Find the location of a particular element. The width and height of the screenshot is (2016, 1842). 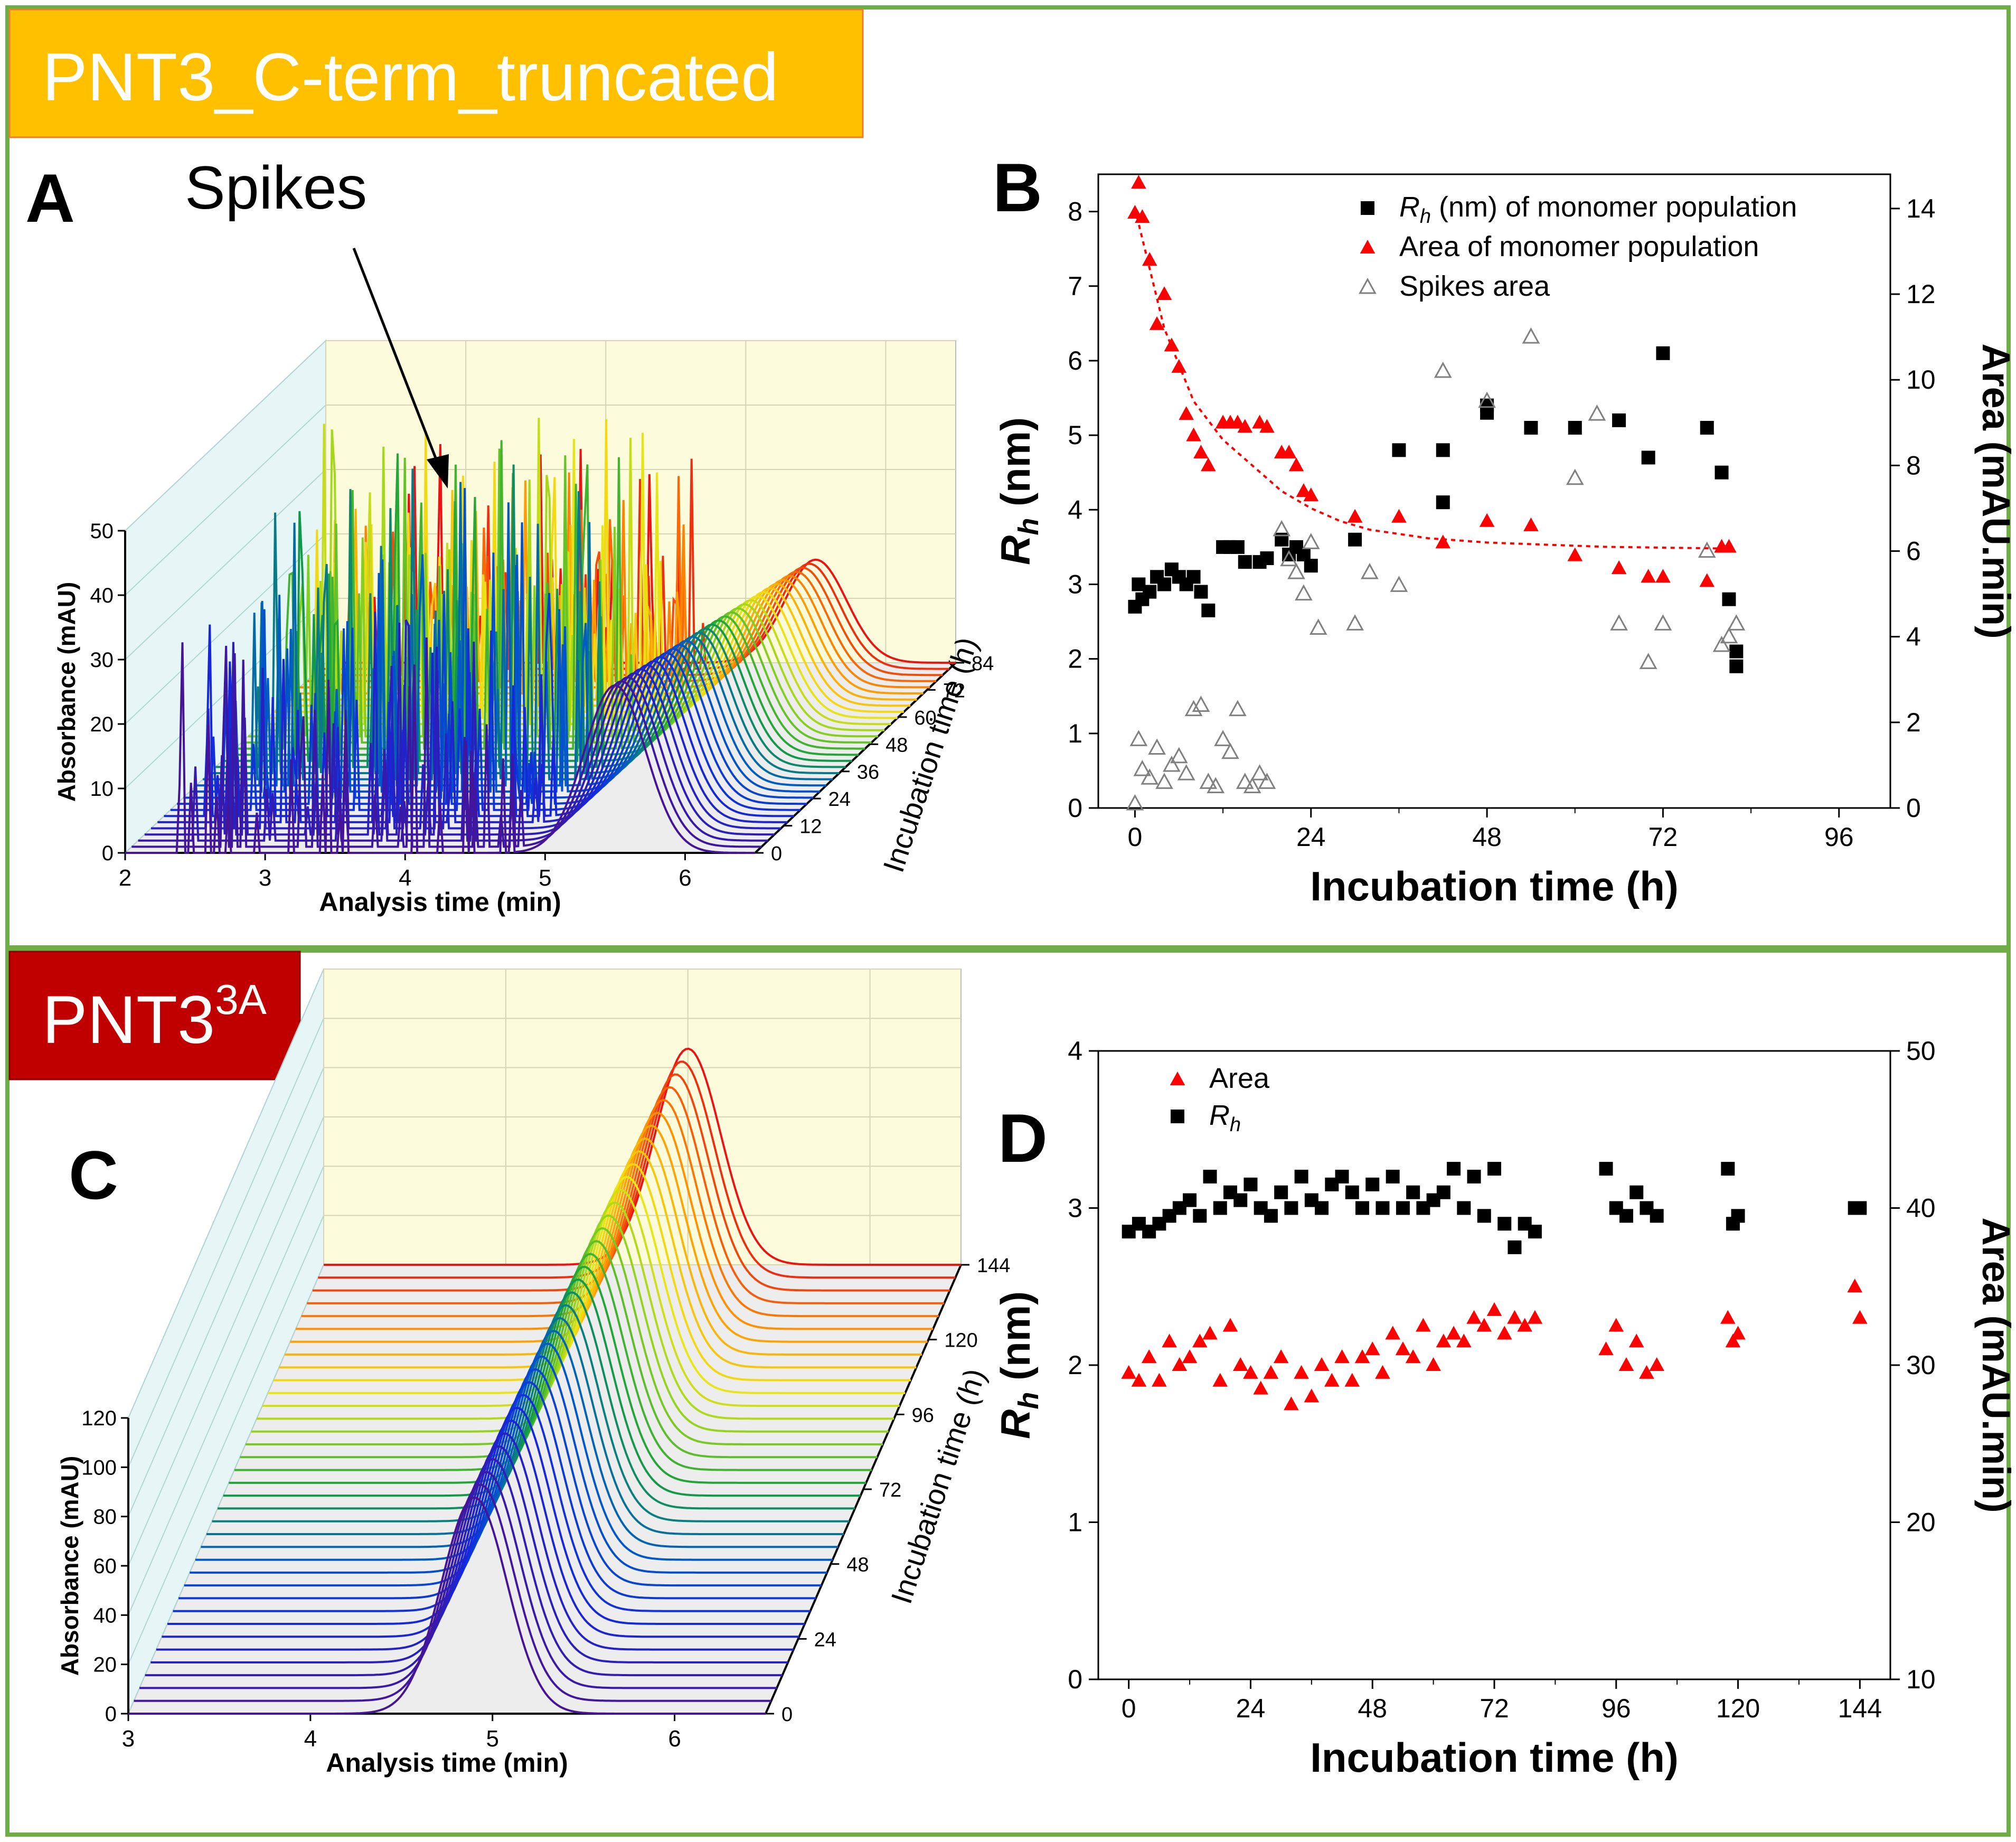

bottom-label-box is located at coordinates (154, 1015).